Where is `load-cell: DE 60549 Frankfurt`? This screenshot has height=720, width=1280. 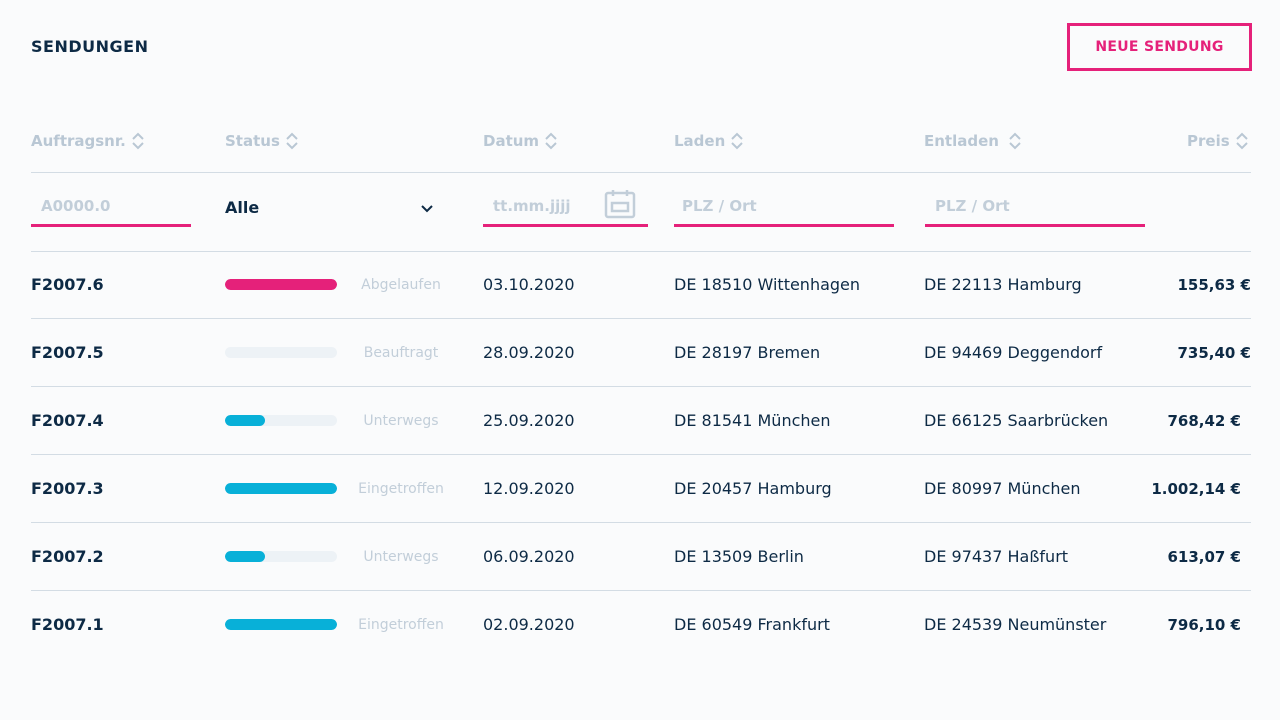 load-cell: DE 60549 Frankfurt is located at coordinates (752, 624).